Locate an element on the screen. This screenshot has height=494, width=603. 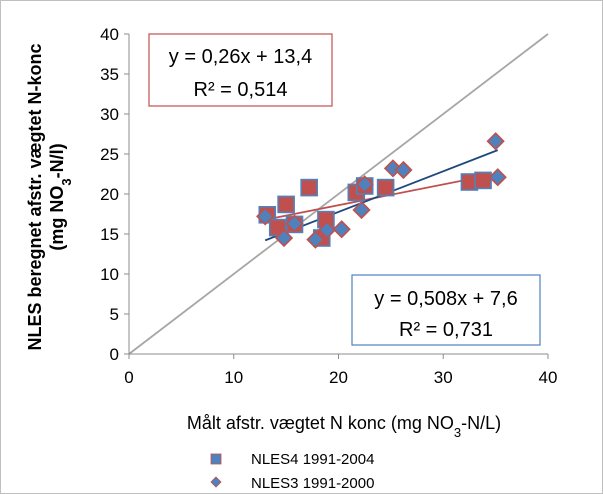
y-tick-label: 10 is located at coordinates (109, 274).